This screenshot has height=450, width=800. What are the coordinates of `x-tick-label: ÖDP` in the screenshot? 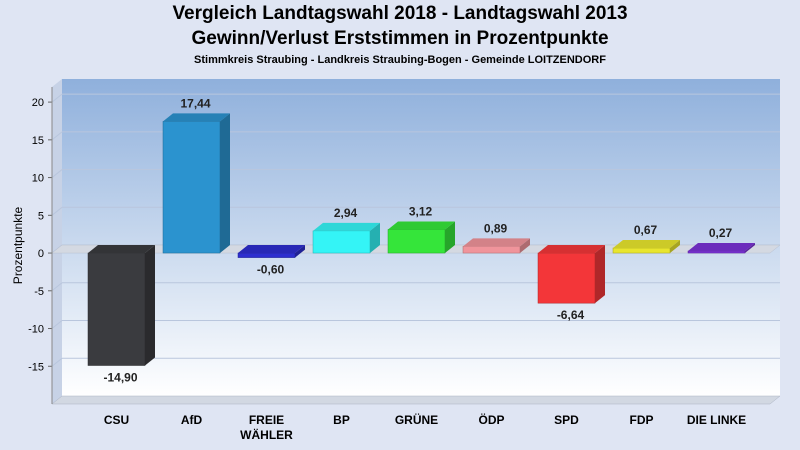 It's located at (491, 419).